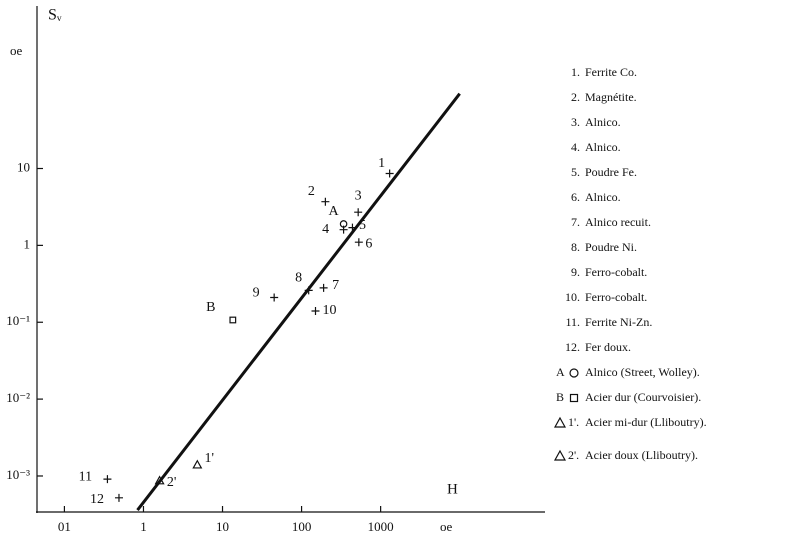  Describe the element at coordinates (560, 397) in the screenshot. I see `legend-key: B` at that location.